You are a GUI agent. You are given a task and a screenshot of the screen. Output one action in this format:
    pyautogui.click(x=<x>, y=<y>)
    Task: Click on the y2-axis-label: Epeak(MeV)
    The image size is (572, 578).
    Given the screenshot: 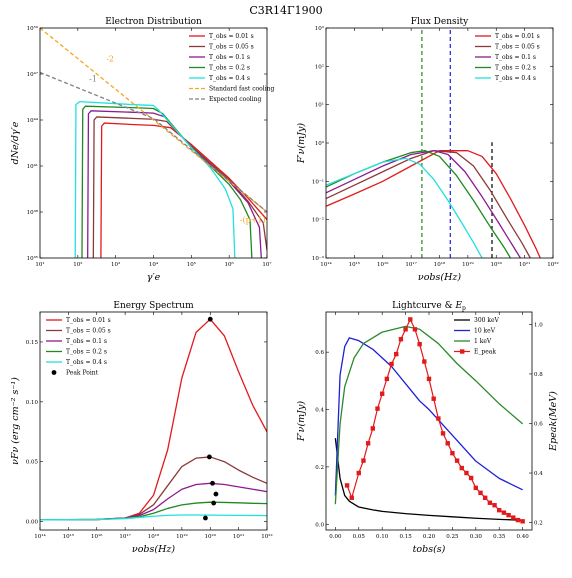 What is the action you would take?
    pyautogui.click(x=553, y=421)
    